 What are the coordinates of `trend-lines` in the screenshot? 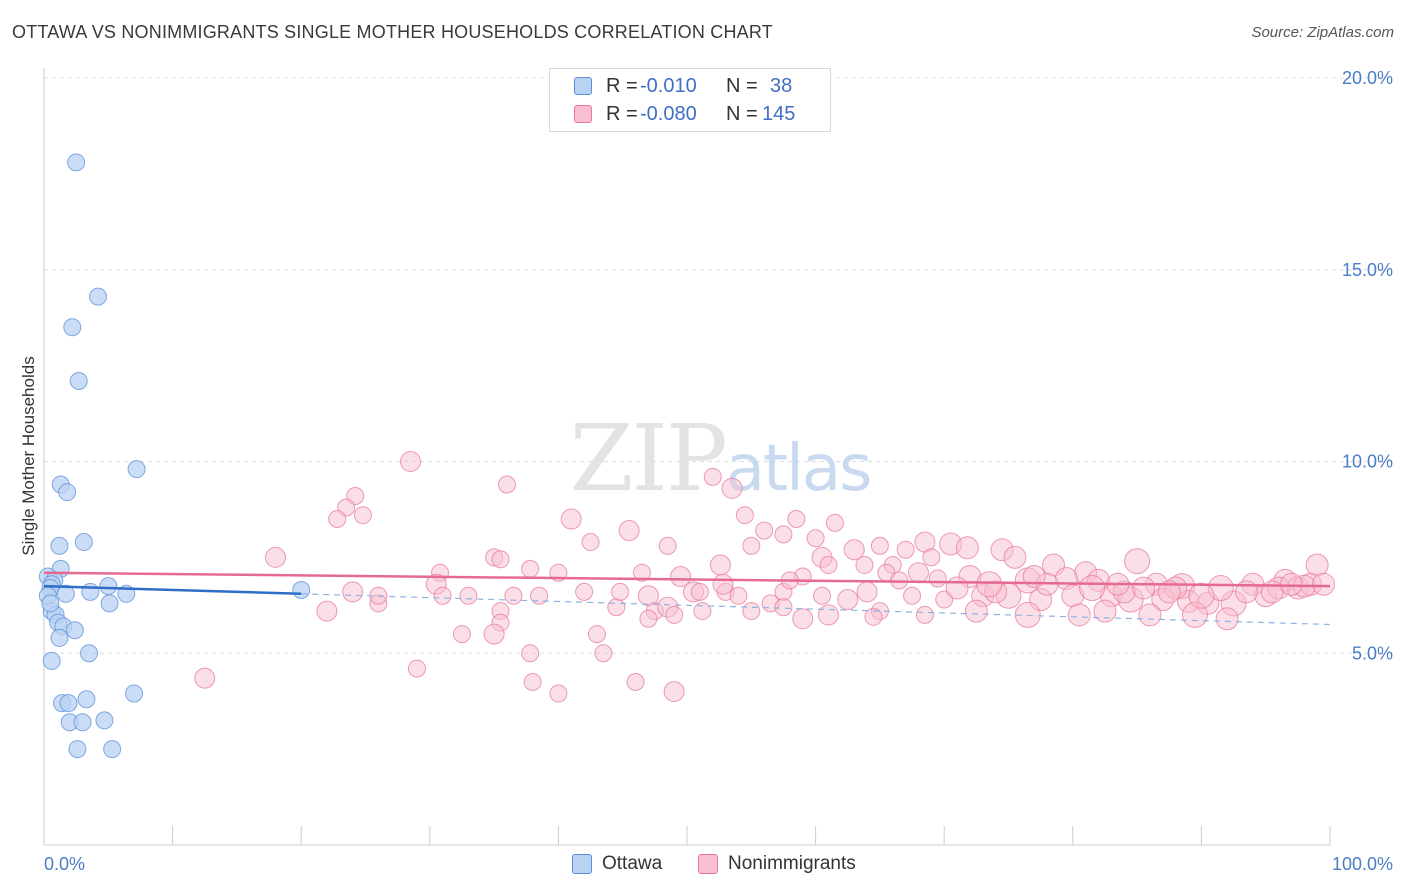 It's located at (687, 598).